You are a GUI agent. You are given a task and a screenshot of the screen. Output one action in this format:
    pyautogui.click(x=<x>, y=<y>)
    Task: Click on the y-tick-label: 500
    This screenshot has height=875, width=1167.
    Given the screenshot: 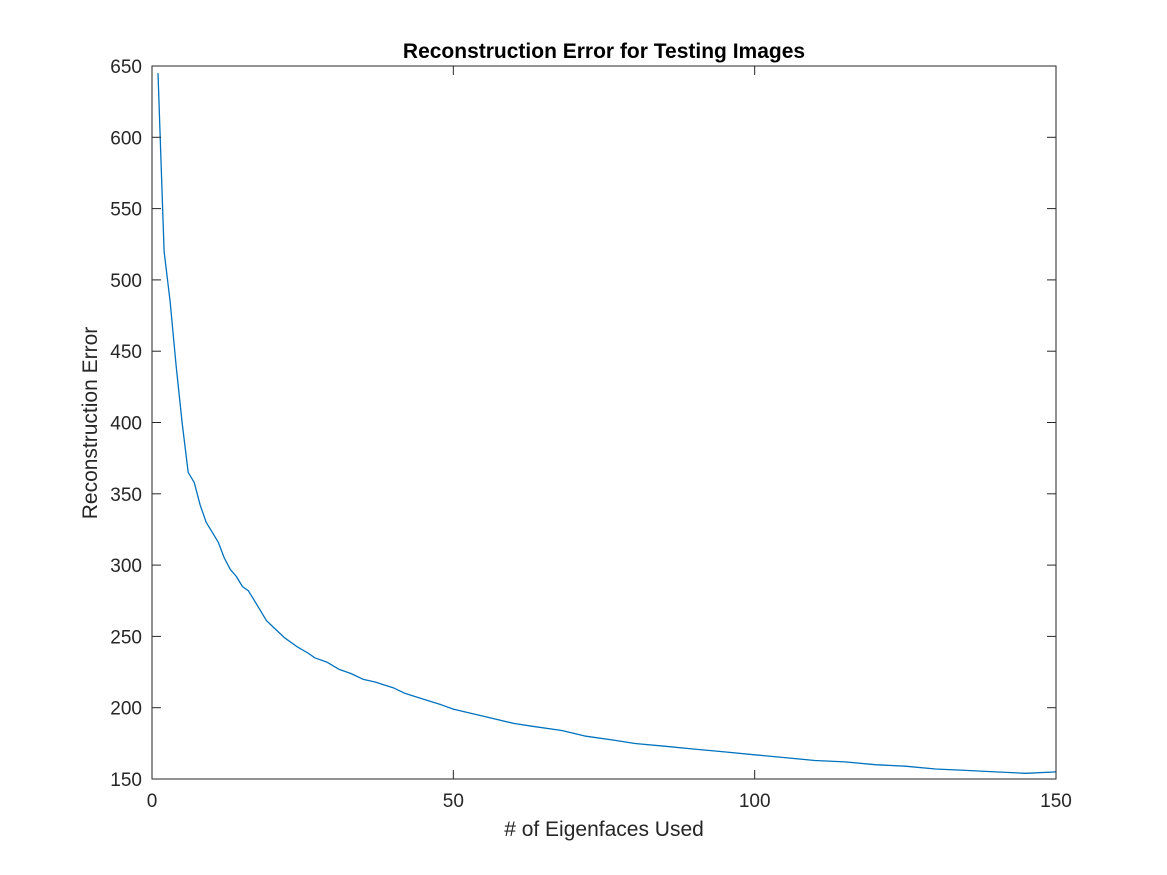 What is the action you would take?
    pyautogui.click(x=126, y=281)
    